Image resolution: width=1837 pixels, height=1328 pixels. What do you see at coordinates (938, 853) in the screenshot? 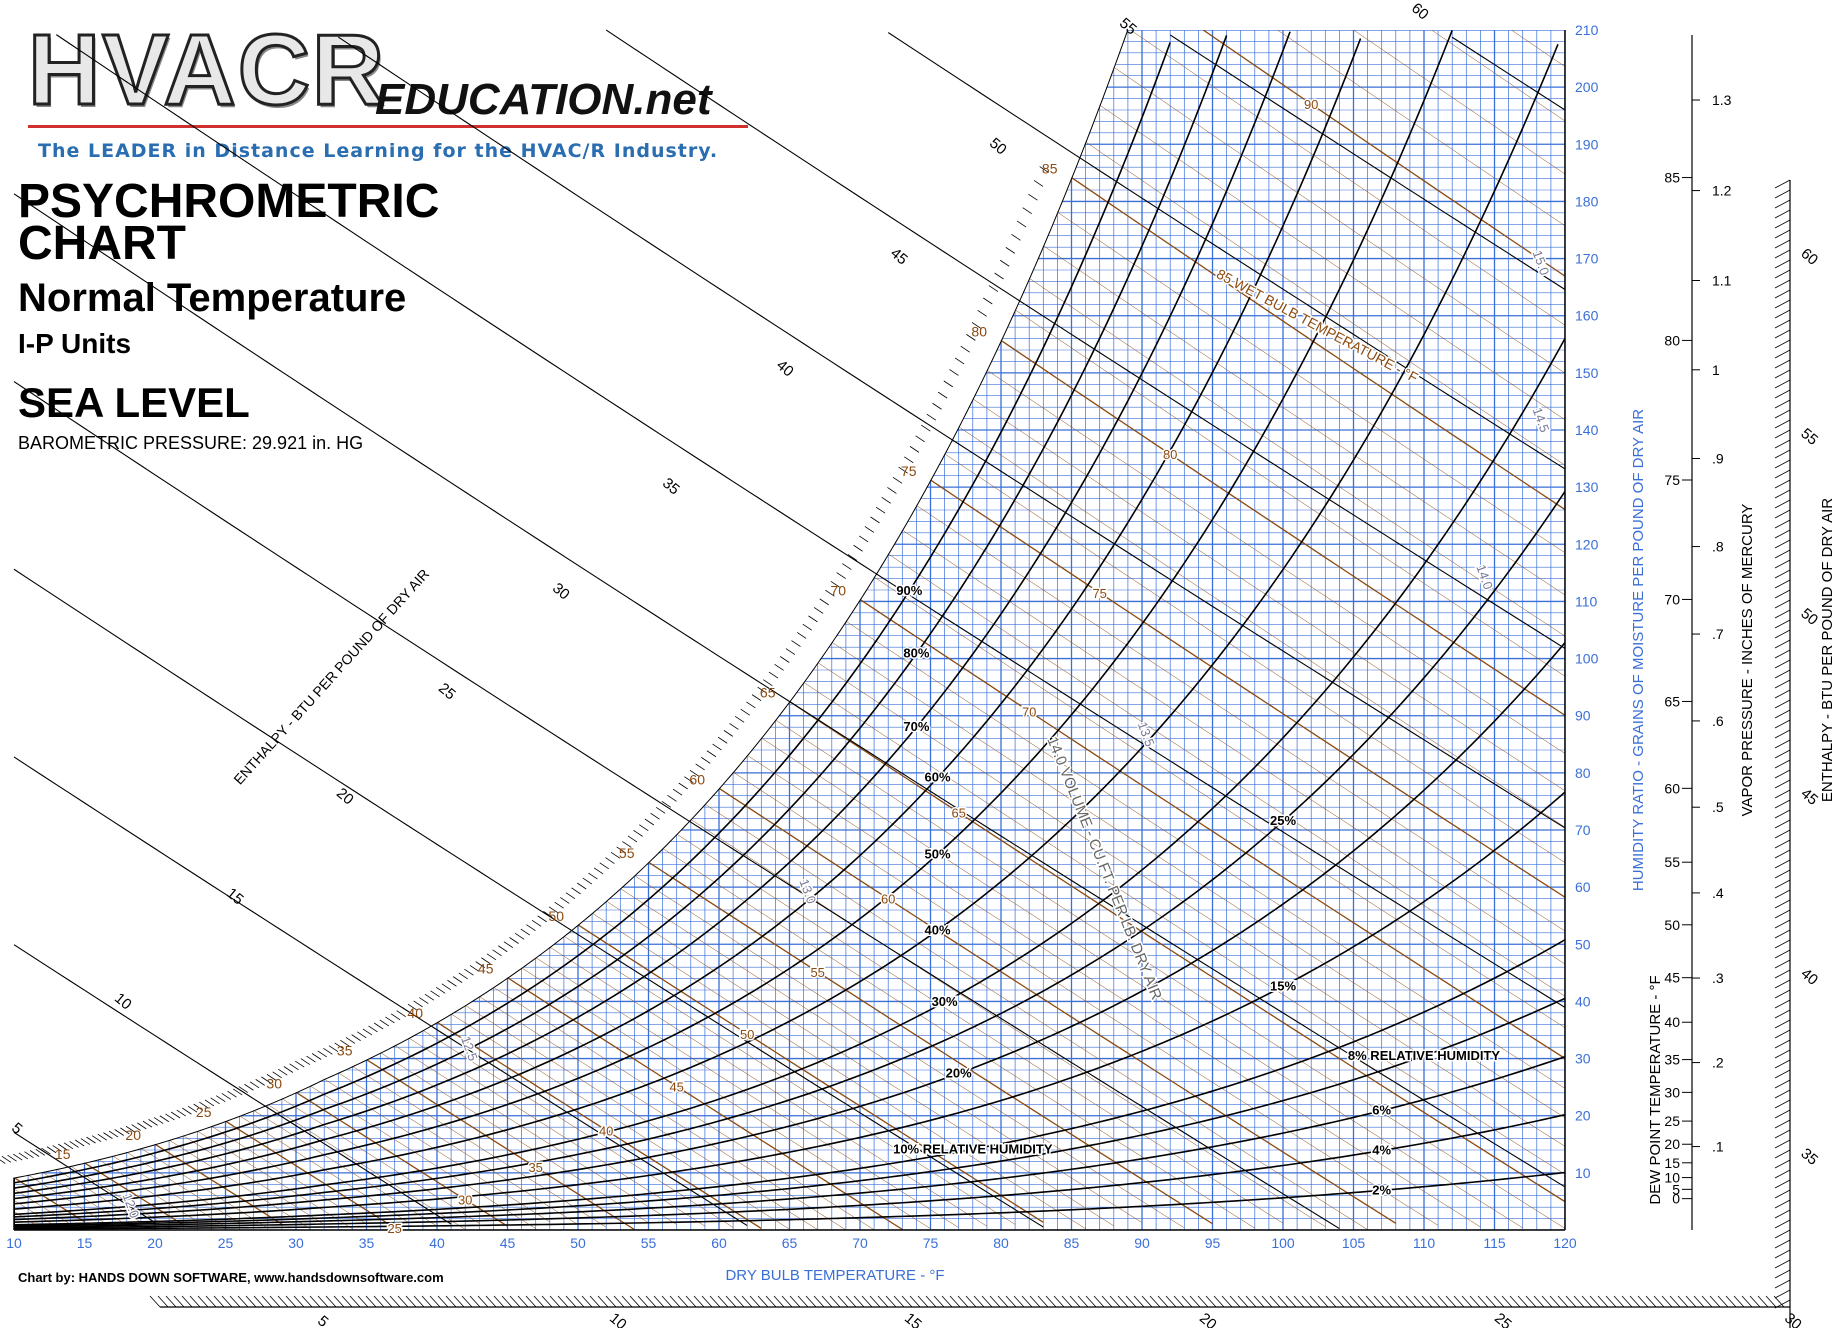
I see `rh-label: 50%` at bounding box center [938, 853].